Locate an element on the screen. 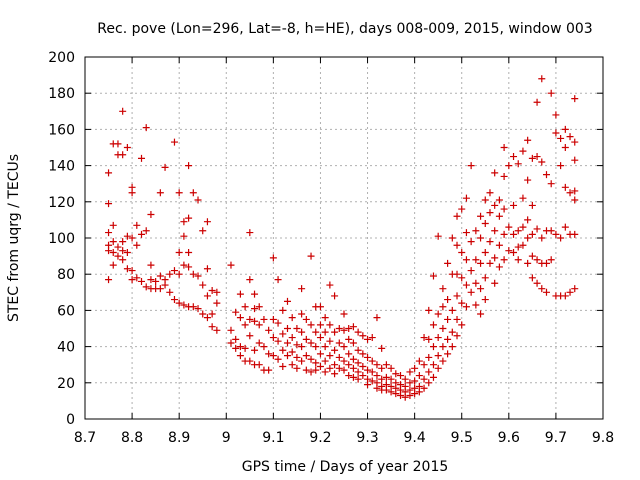 Image resolution: width=640 pixels, height=480 pixels. x-tick-label: 9.6 is located at coordinates (509, 438).